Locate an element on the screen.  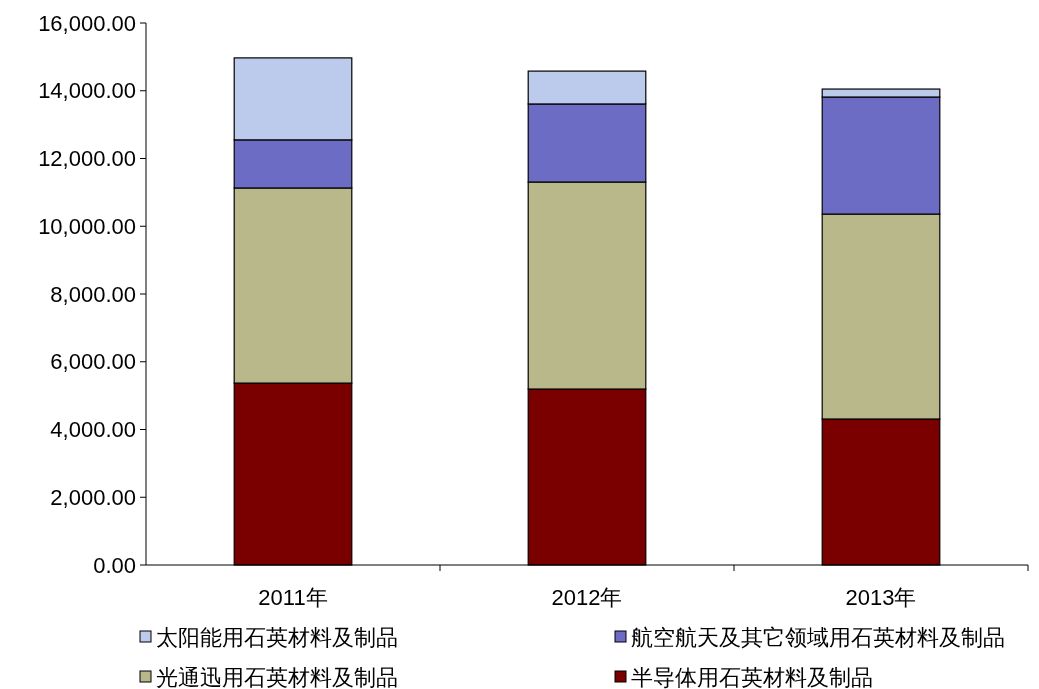
y-tick-label: 0.00 is located at coordinates (114, 565).